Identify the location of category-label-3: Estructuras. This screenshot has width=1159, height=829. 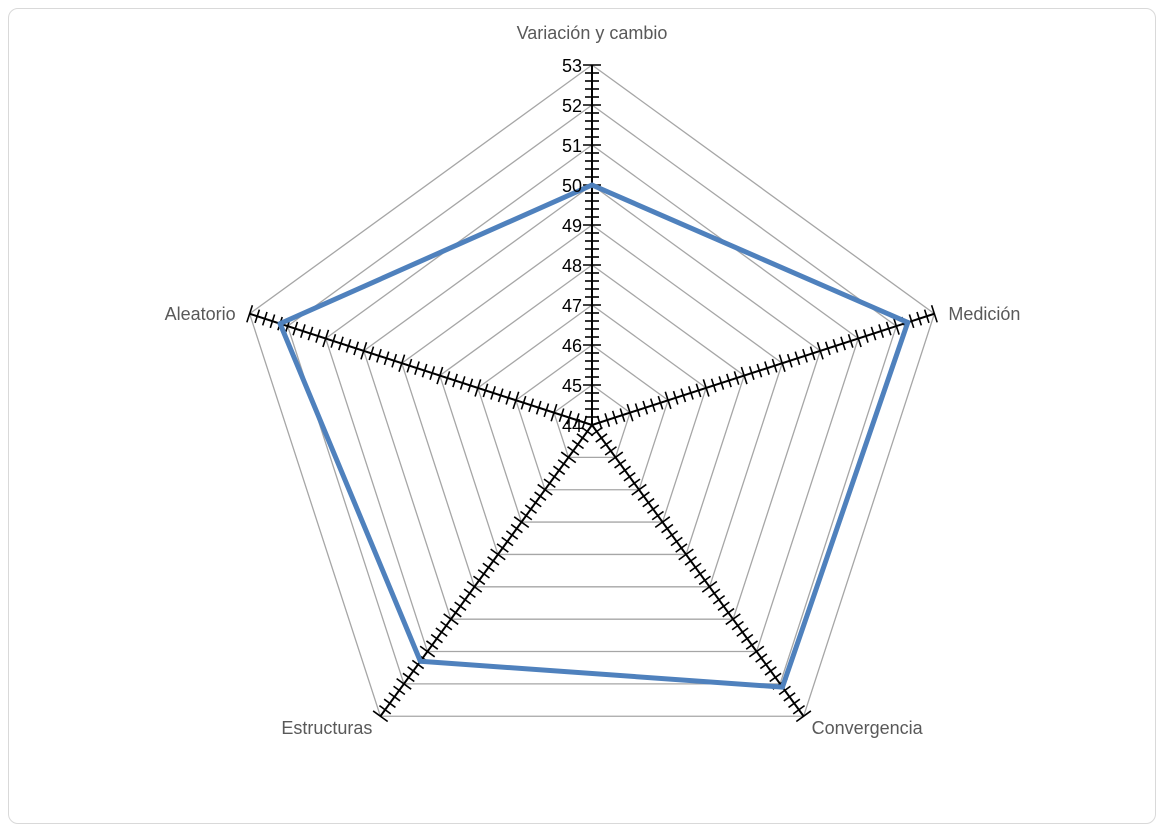
(326, 728).